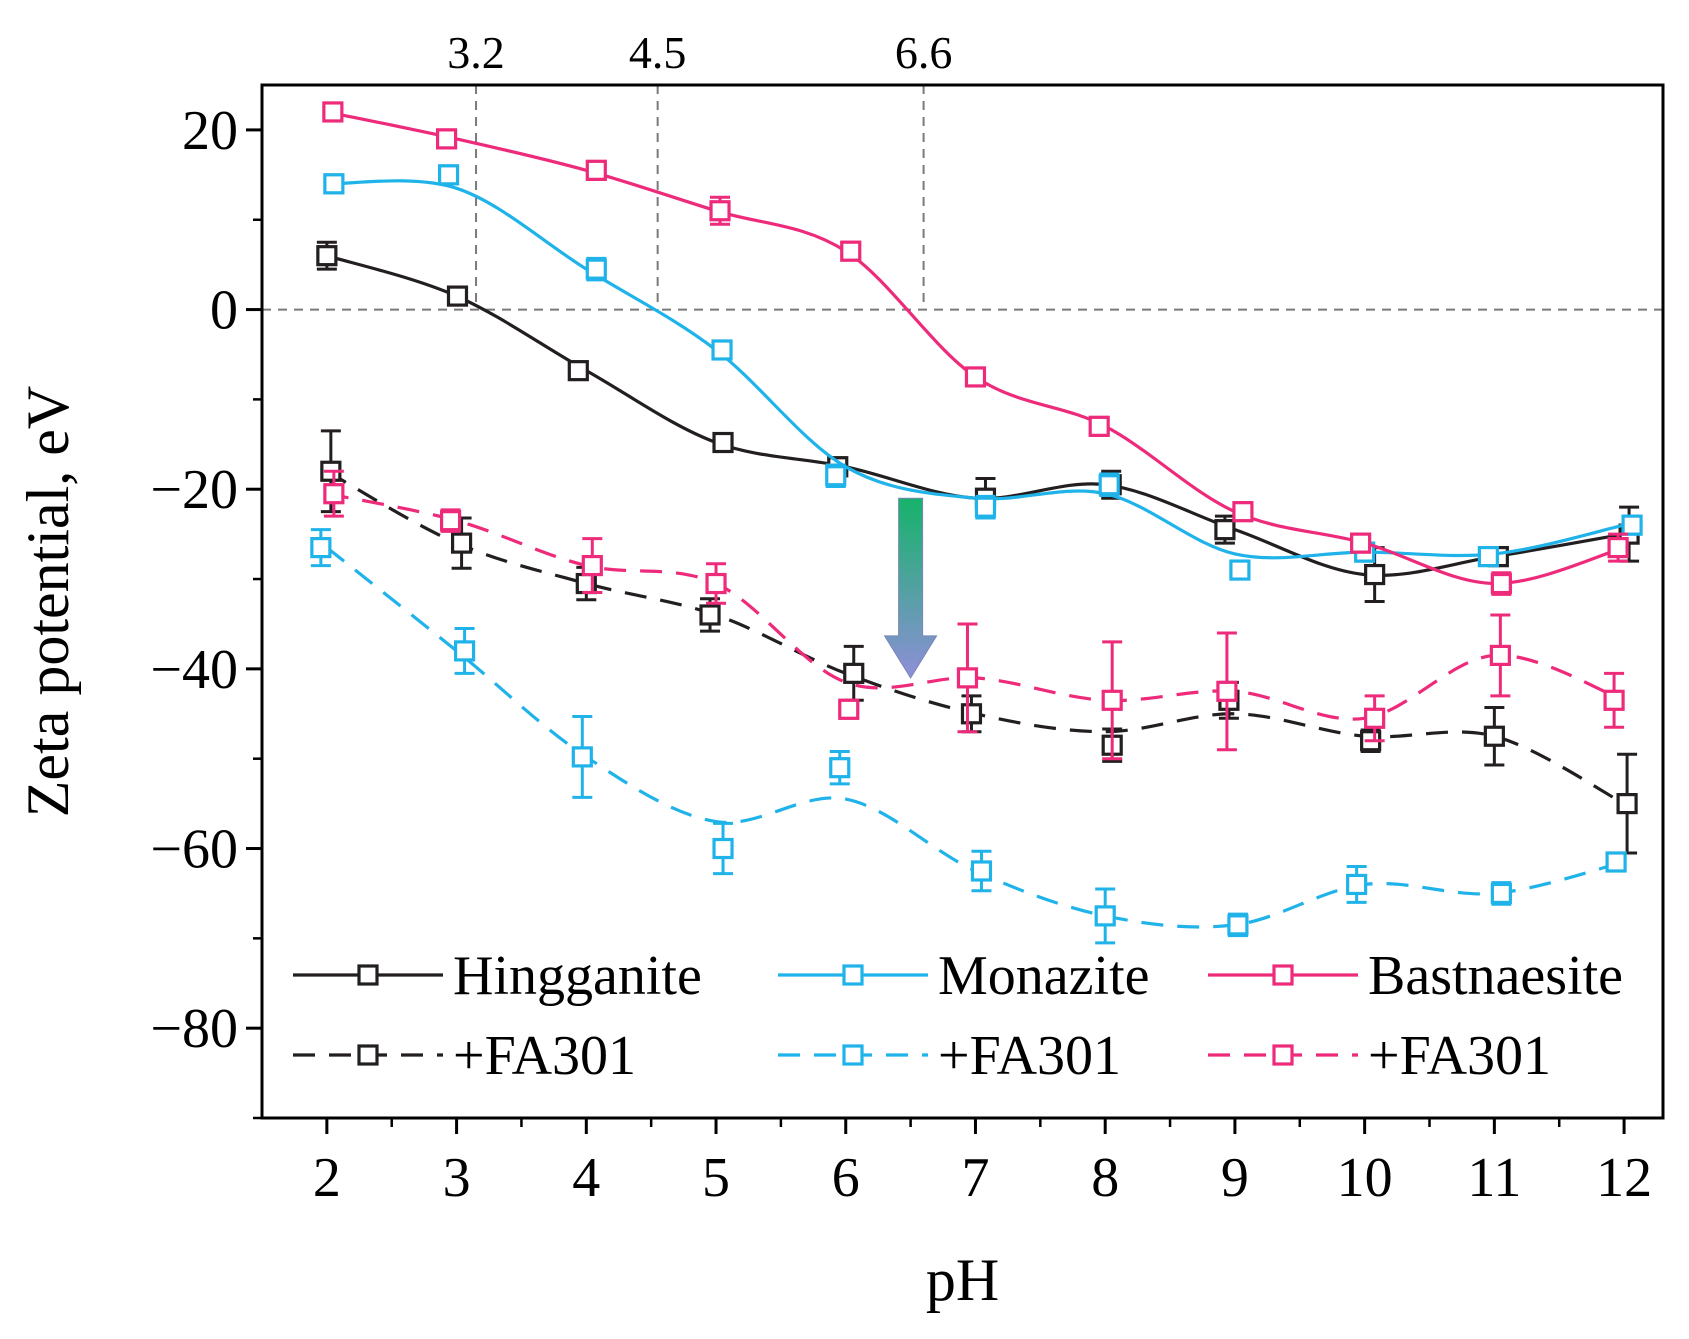 The width and height of the screenshot is (1689, 1339). Describe the element at coordinates (1494, 1178) in the screenshot. I see `x-tick-label: 11` at that location.